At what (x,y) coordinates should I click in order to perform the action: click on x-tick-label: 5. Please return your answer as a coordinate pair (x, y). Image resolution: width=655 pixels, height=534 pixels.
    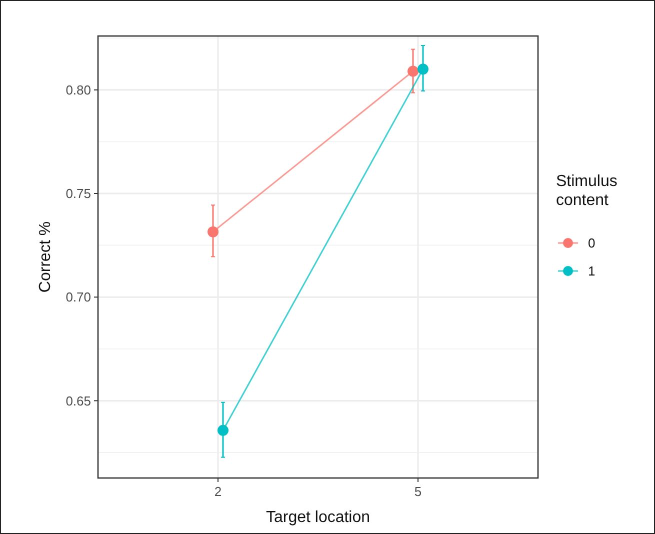
    Looking at the image, I should click on (418, 491).